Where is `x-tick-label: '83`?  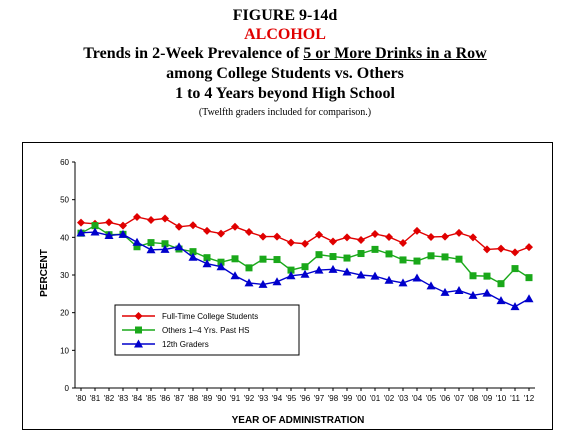
x-tick-label: '83 is located at coordinates (123, 398).